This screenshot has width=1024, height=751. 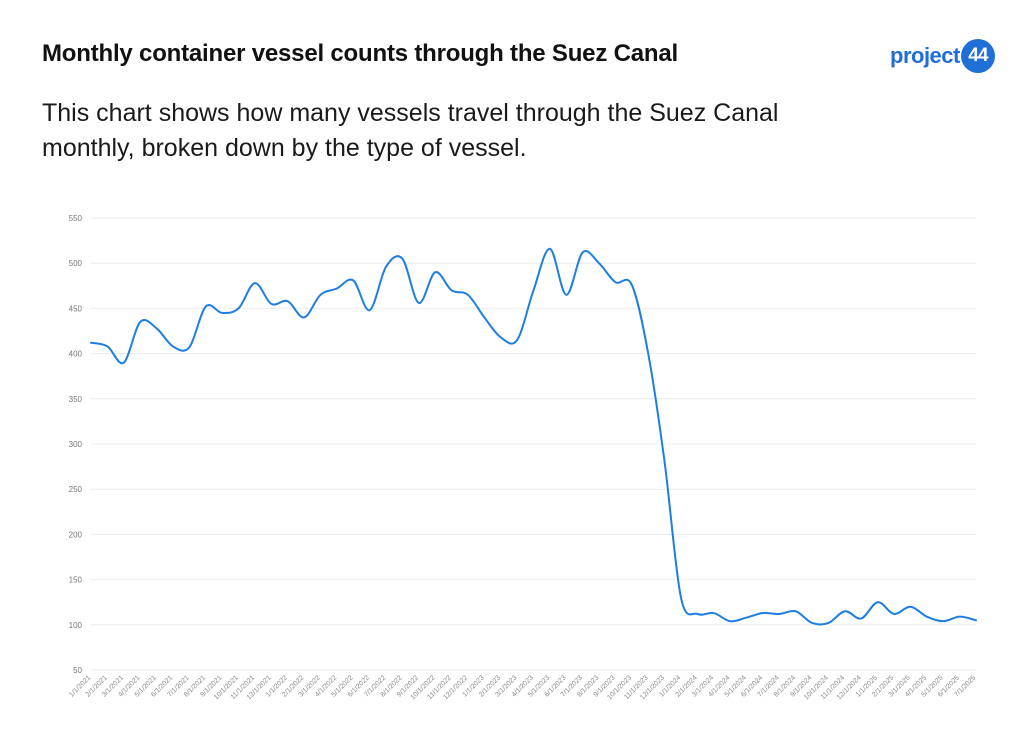 I want to click on y-axis-tick-labels: 50 100 150 200 250 300 350 400 450 500 550, so click(x=76, y=444).